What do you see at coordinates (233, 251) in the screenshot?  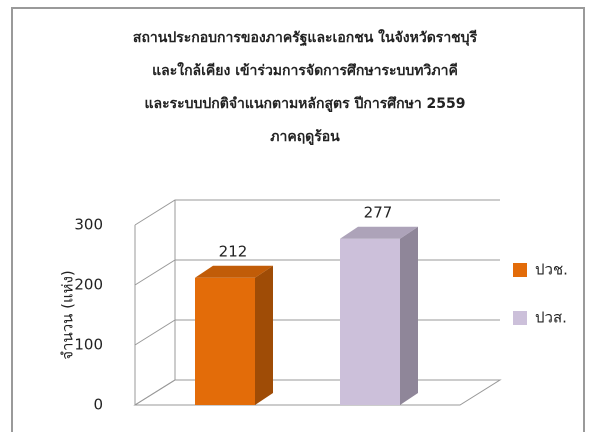 I see `data-label: 212` at bounding box center [233, 251].